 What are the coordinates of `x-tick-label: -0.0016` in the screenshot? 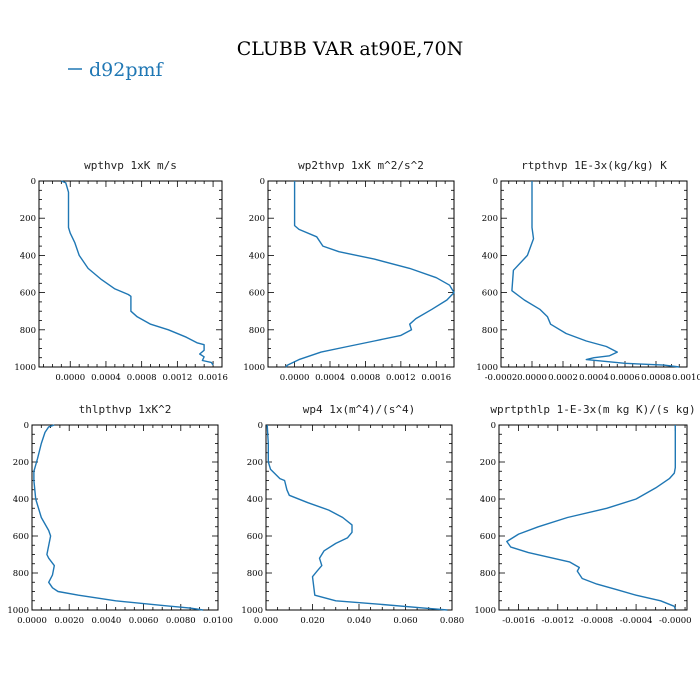 It's located at (518, 621).